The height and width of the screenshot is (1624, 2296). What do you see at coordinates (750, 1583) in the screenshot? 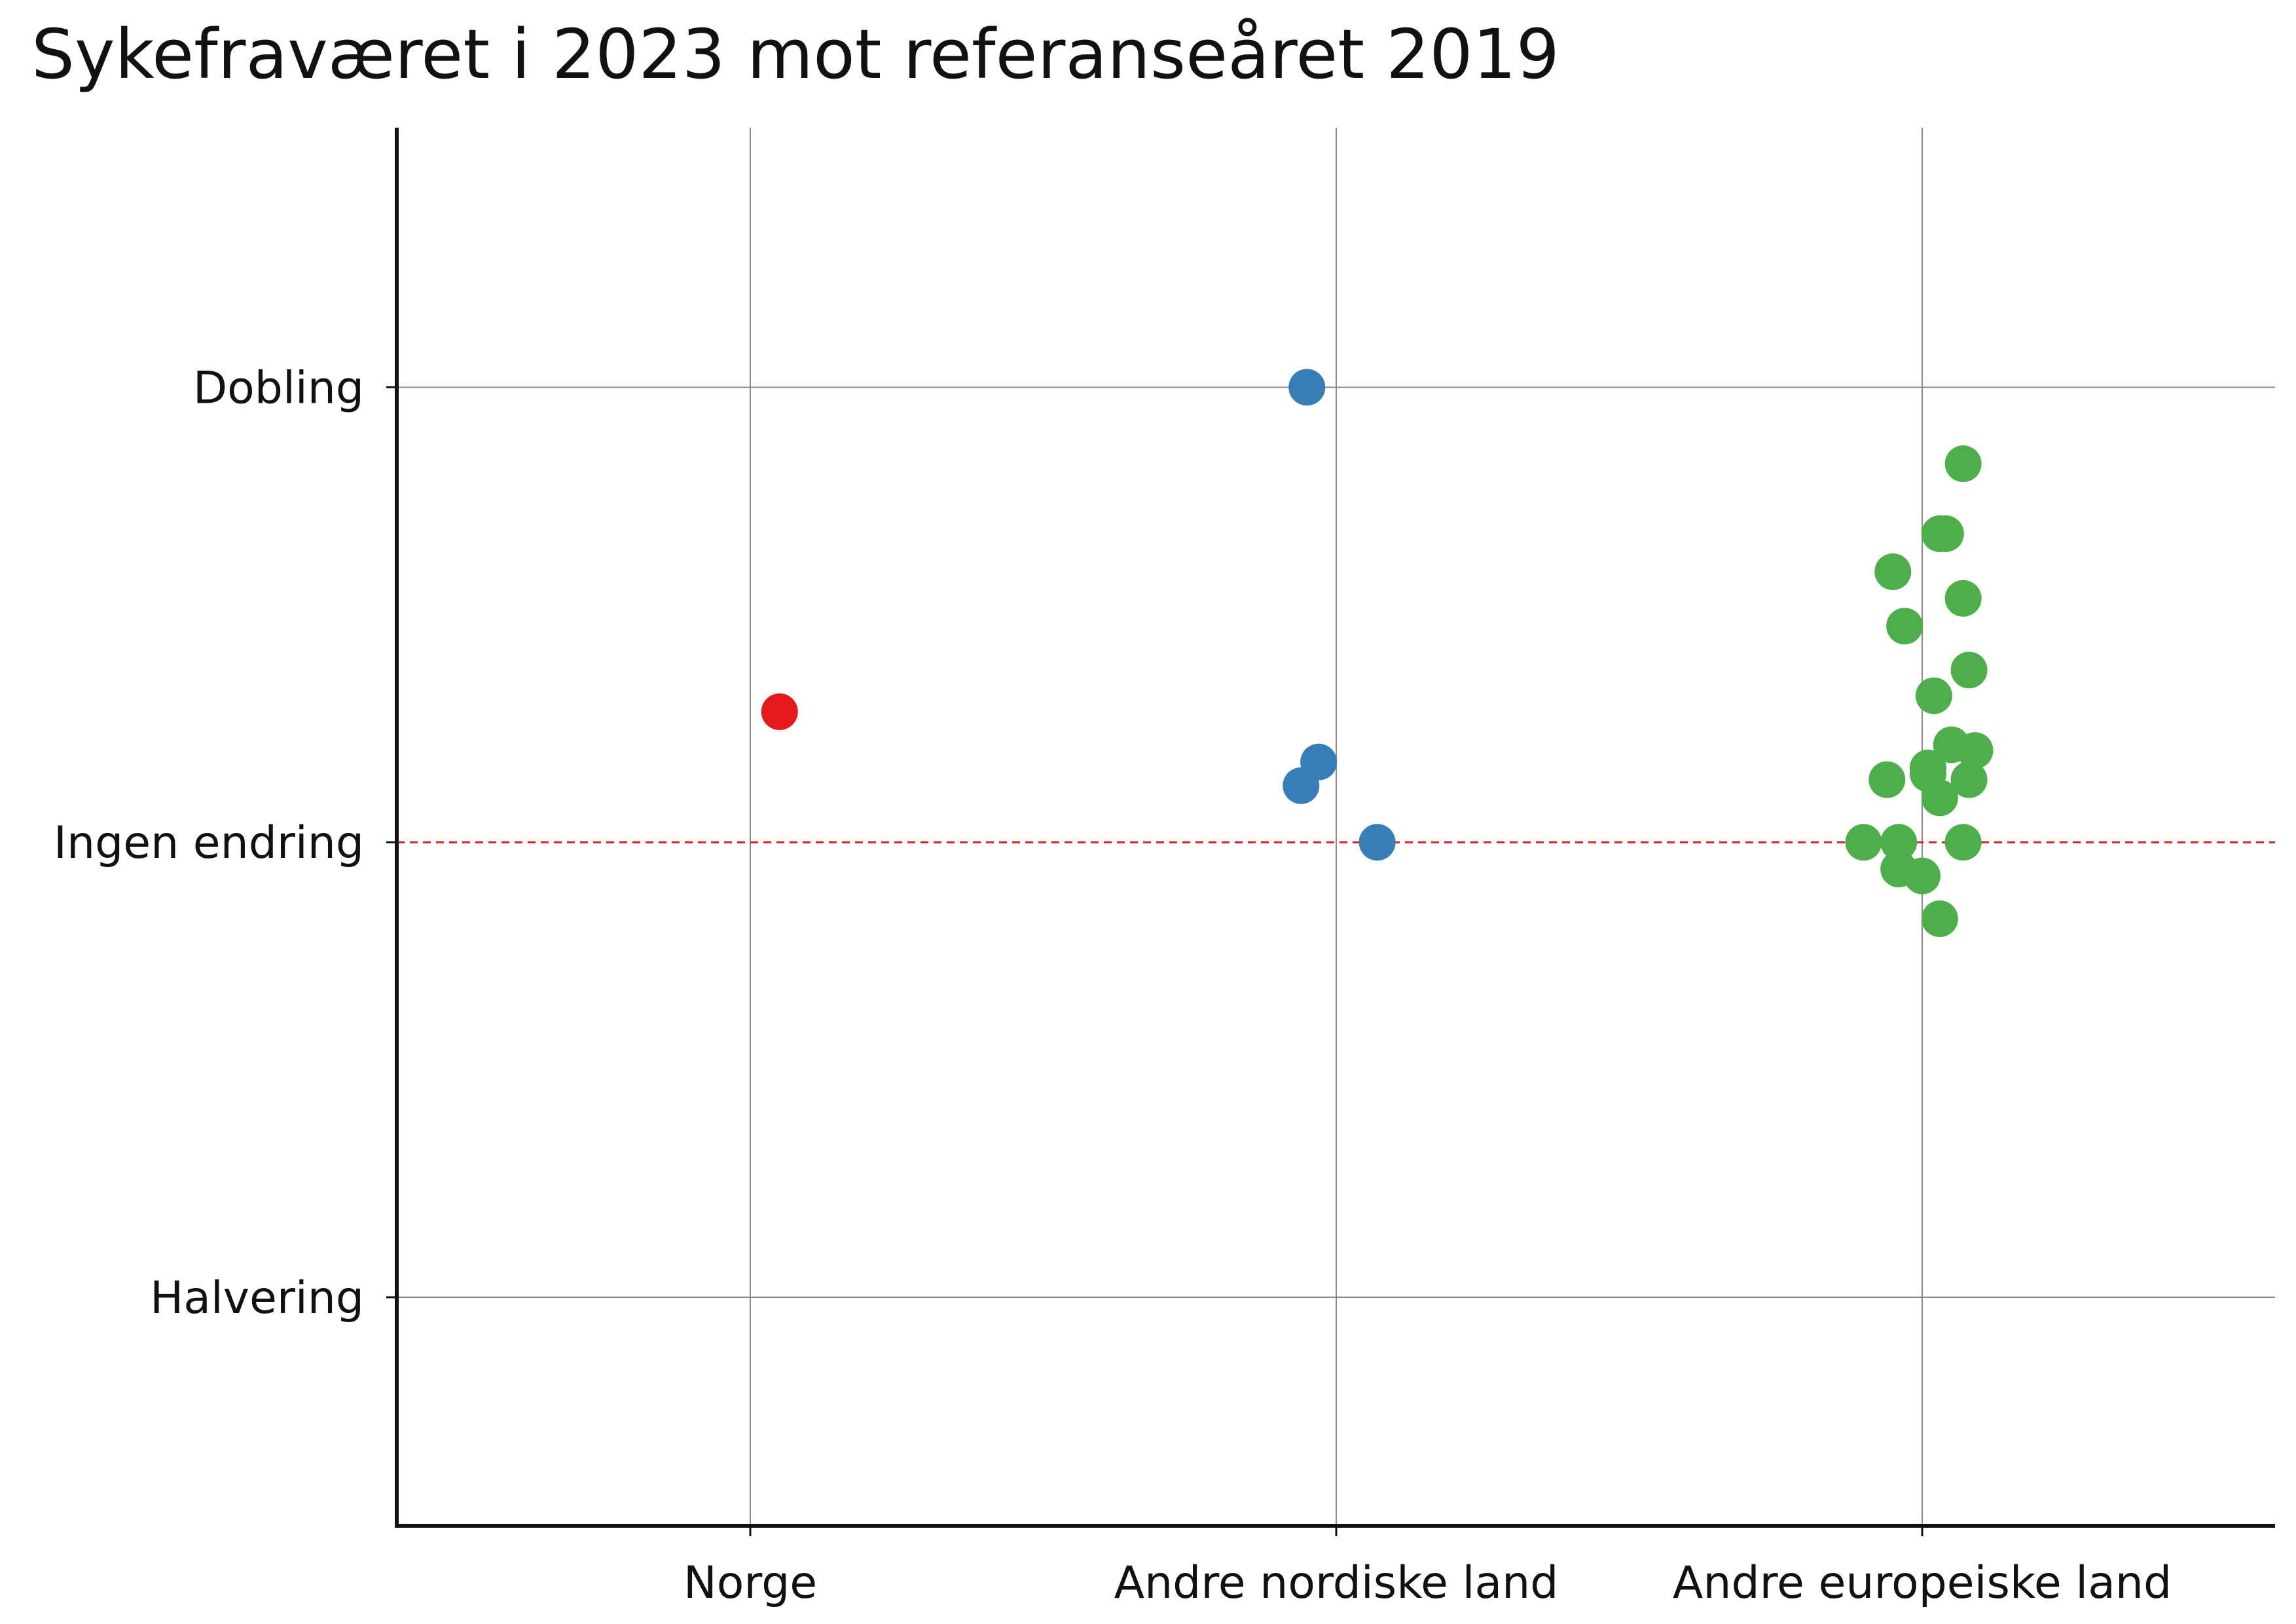
I see `x-tick-label: Norge` at bounding box center [750, 1583].